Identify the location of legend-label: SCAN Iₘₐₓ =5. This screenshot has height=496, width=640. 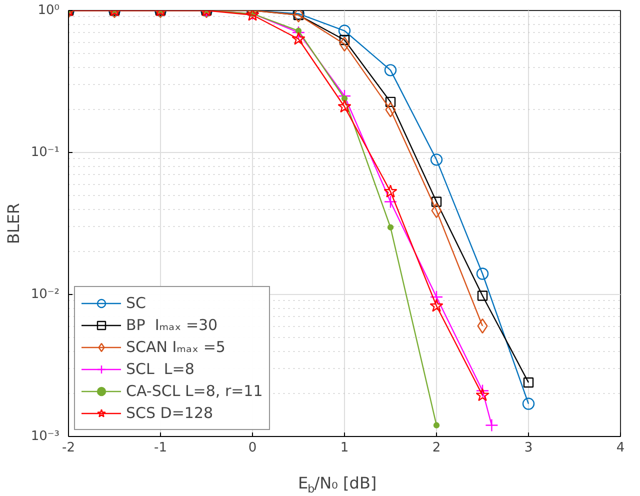
(176, 347).